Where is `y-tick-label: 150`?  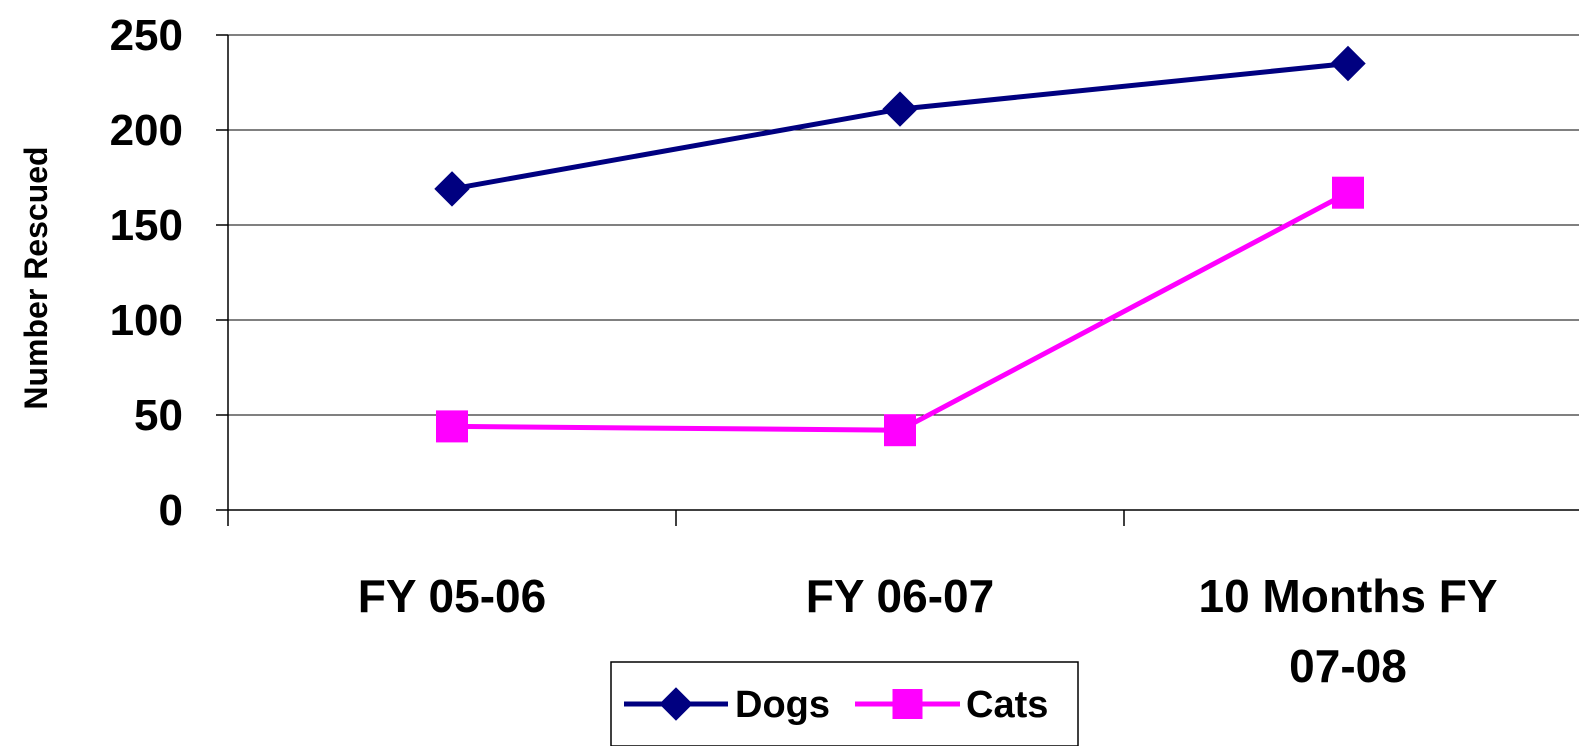
y-tick-label: 150 is located at coordinates (146, 225).